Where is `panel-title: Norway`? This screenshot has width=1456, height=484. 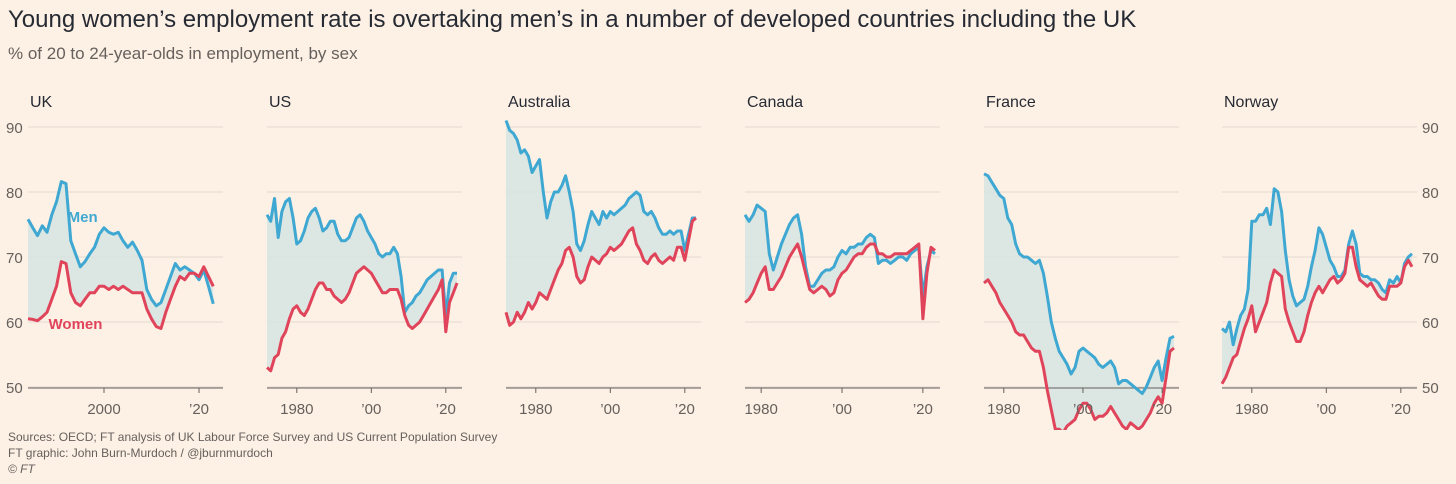 panel-title: Norway is located at coordinates (1251, 102).